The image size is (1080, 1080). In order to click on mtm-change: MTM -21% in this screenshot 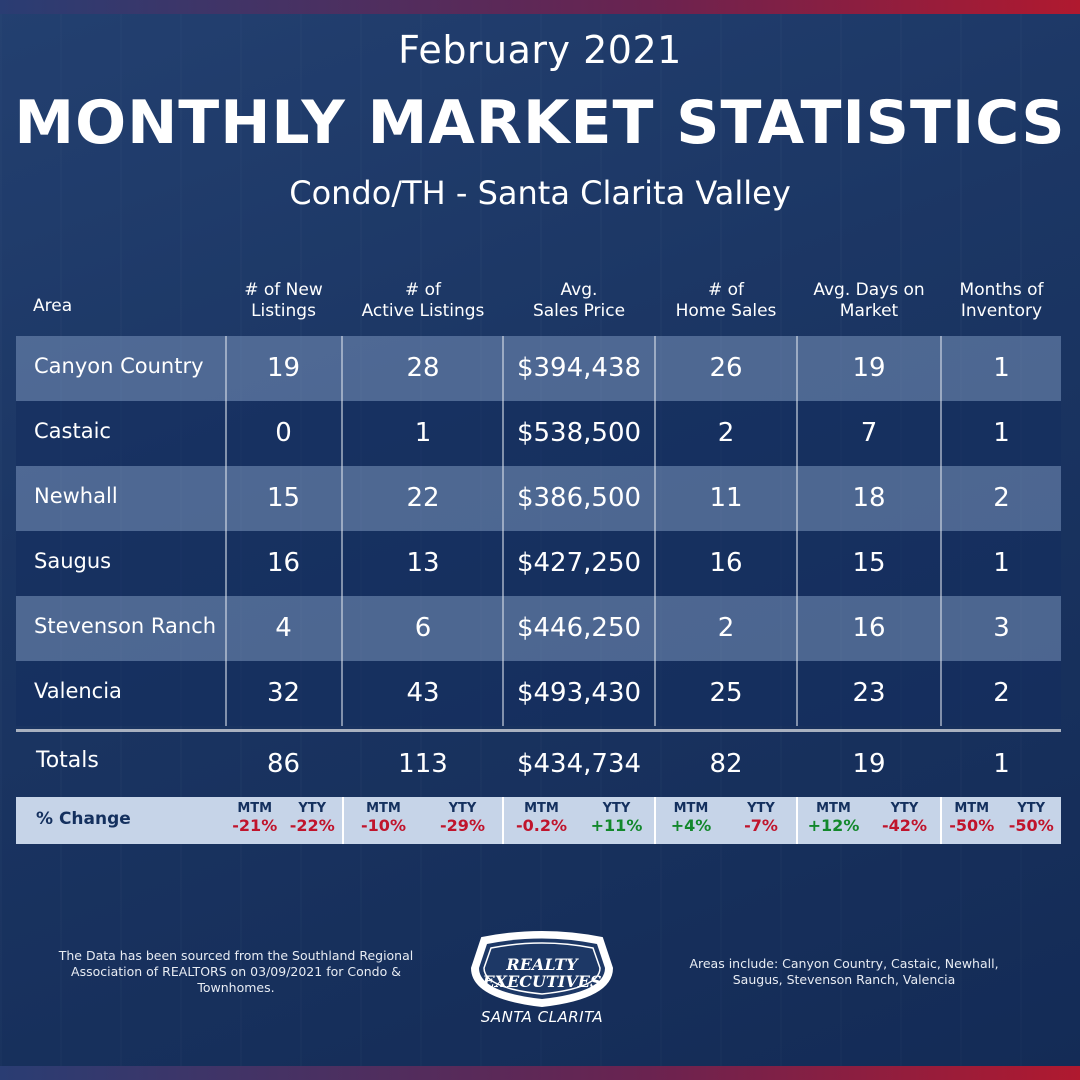, I will do `click(255, 818)`.